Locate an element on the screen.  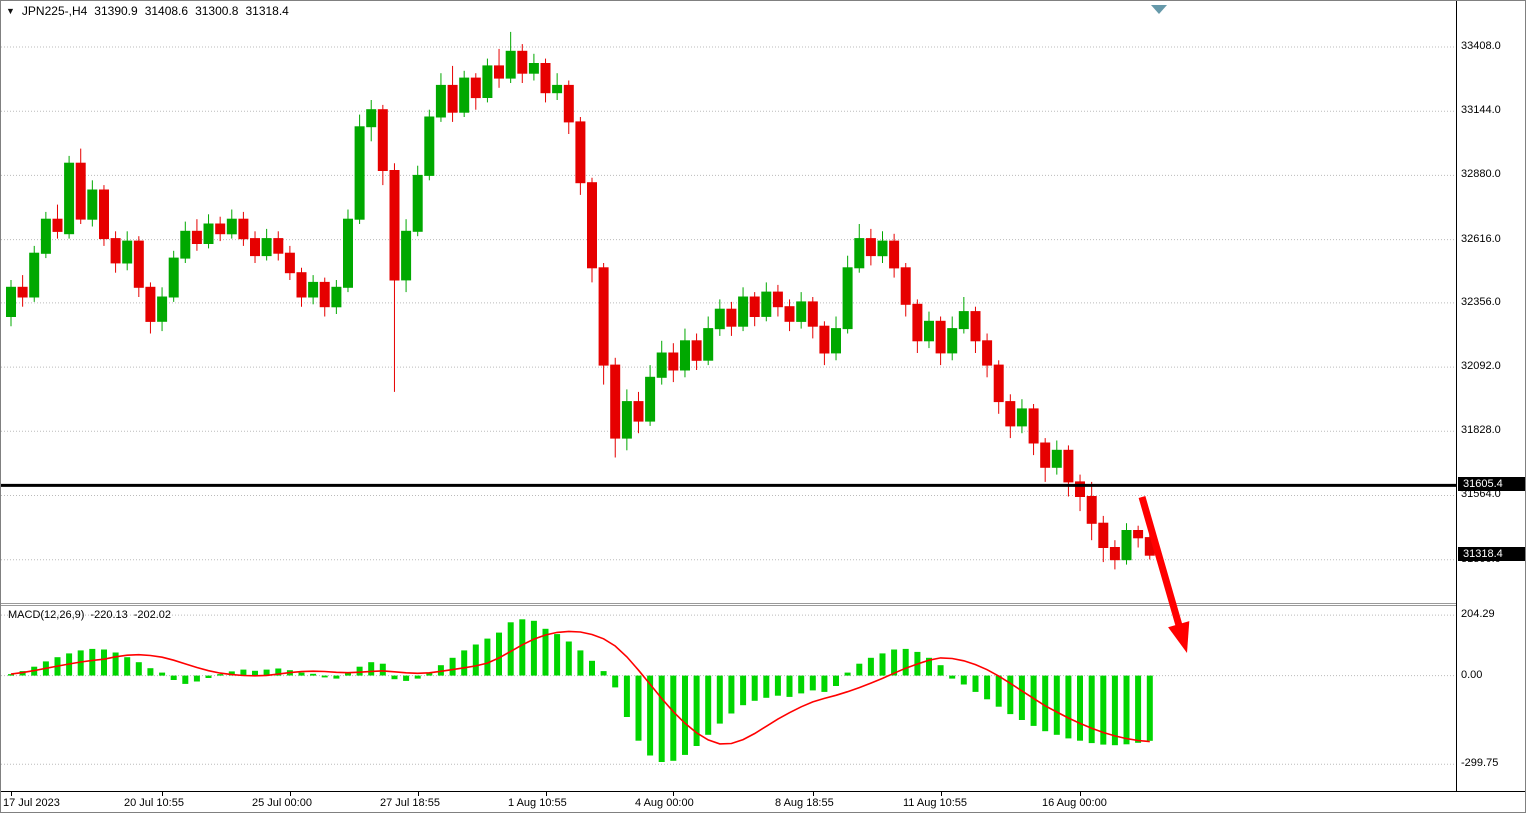
price-tick-label: 32356.0 is located at coordinates (1481, 302).